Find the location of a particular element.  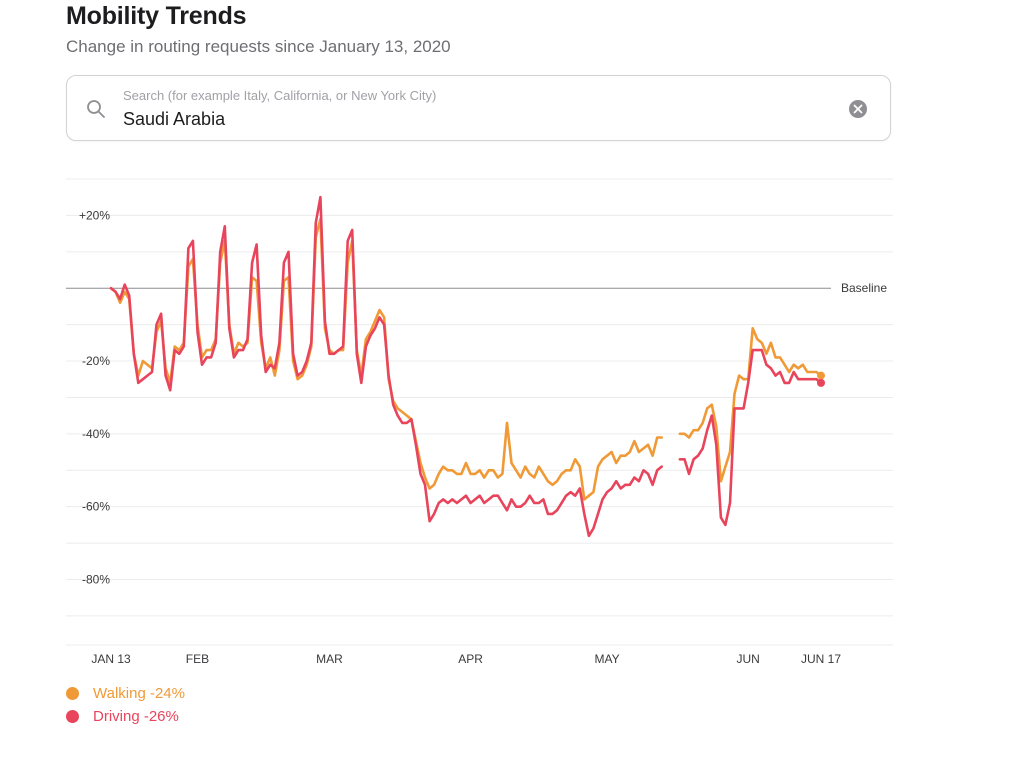

y-tick-label: -40% is located at coordinates (96, 434).